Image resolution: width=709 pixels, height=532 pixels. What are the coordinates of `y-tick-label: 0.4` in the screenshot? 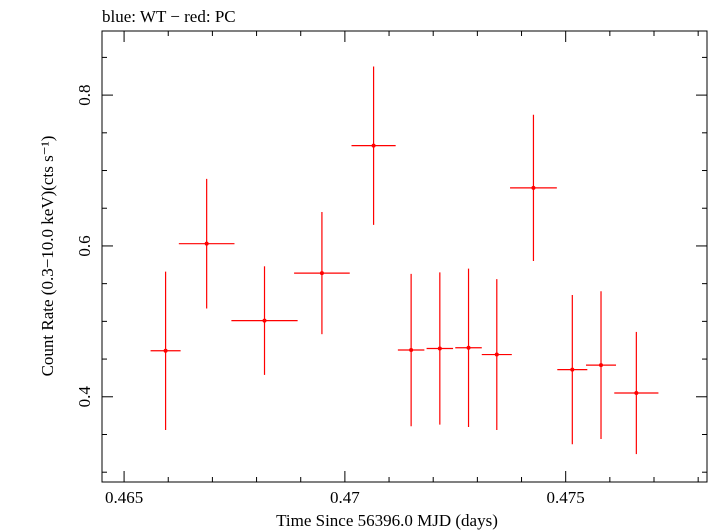 It's located at (84, 397).